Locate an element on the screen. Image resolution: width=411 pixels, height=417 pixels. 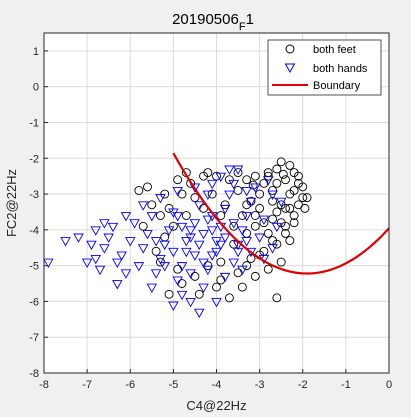
chart-title: 20190506F1 is located at coordinates (213, 22).